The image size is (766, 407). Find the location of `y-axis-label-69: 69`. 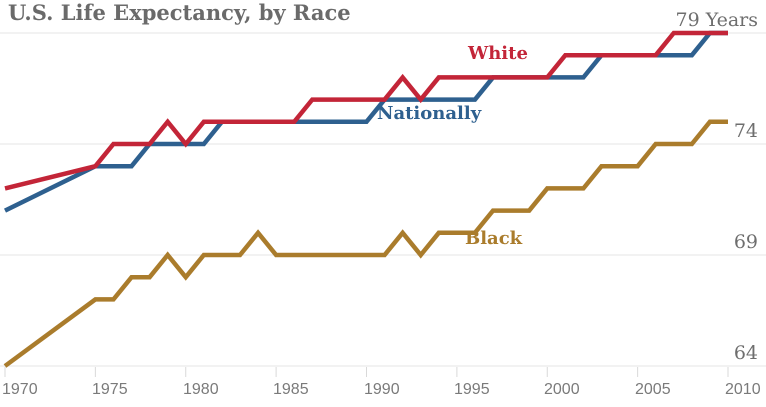

y-axis-label-69: 69 is located at coordinates (745, 242).